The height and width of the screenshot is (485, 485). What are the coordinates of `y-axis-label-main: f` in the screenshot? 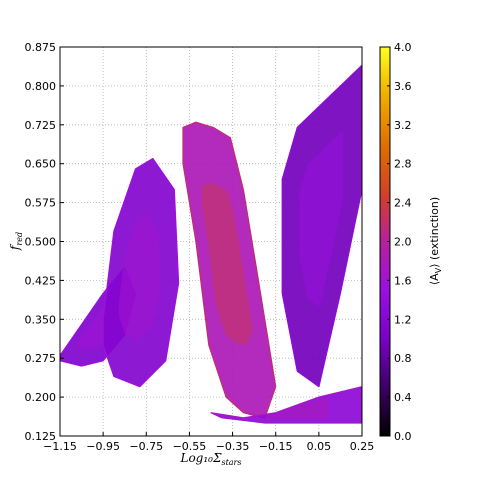 It's located at (15, 247).